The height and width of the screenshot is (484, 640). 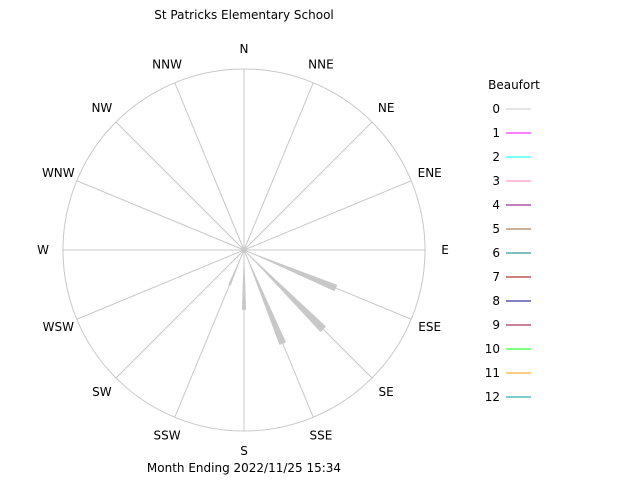 I want to click on direction-label-nnw: NNW, so click(x=167, y=64).